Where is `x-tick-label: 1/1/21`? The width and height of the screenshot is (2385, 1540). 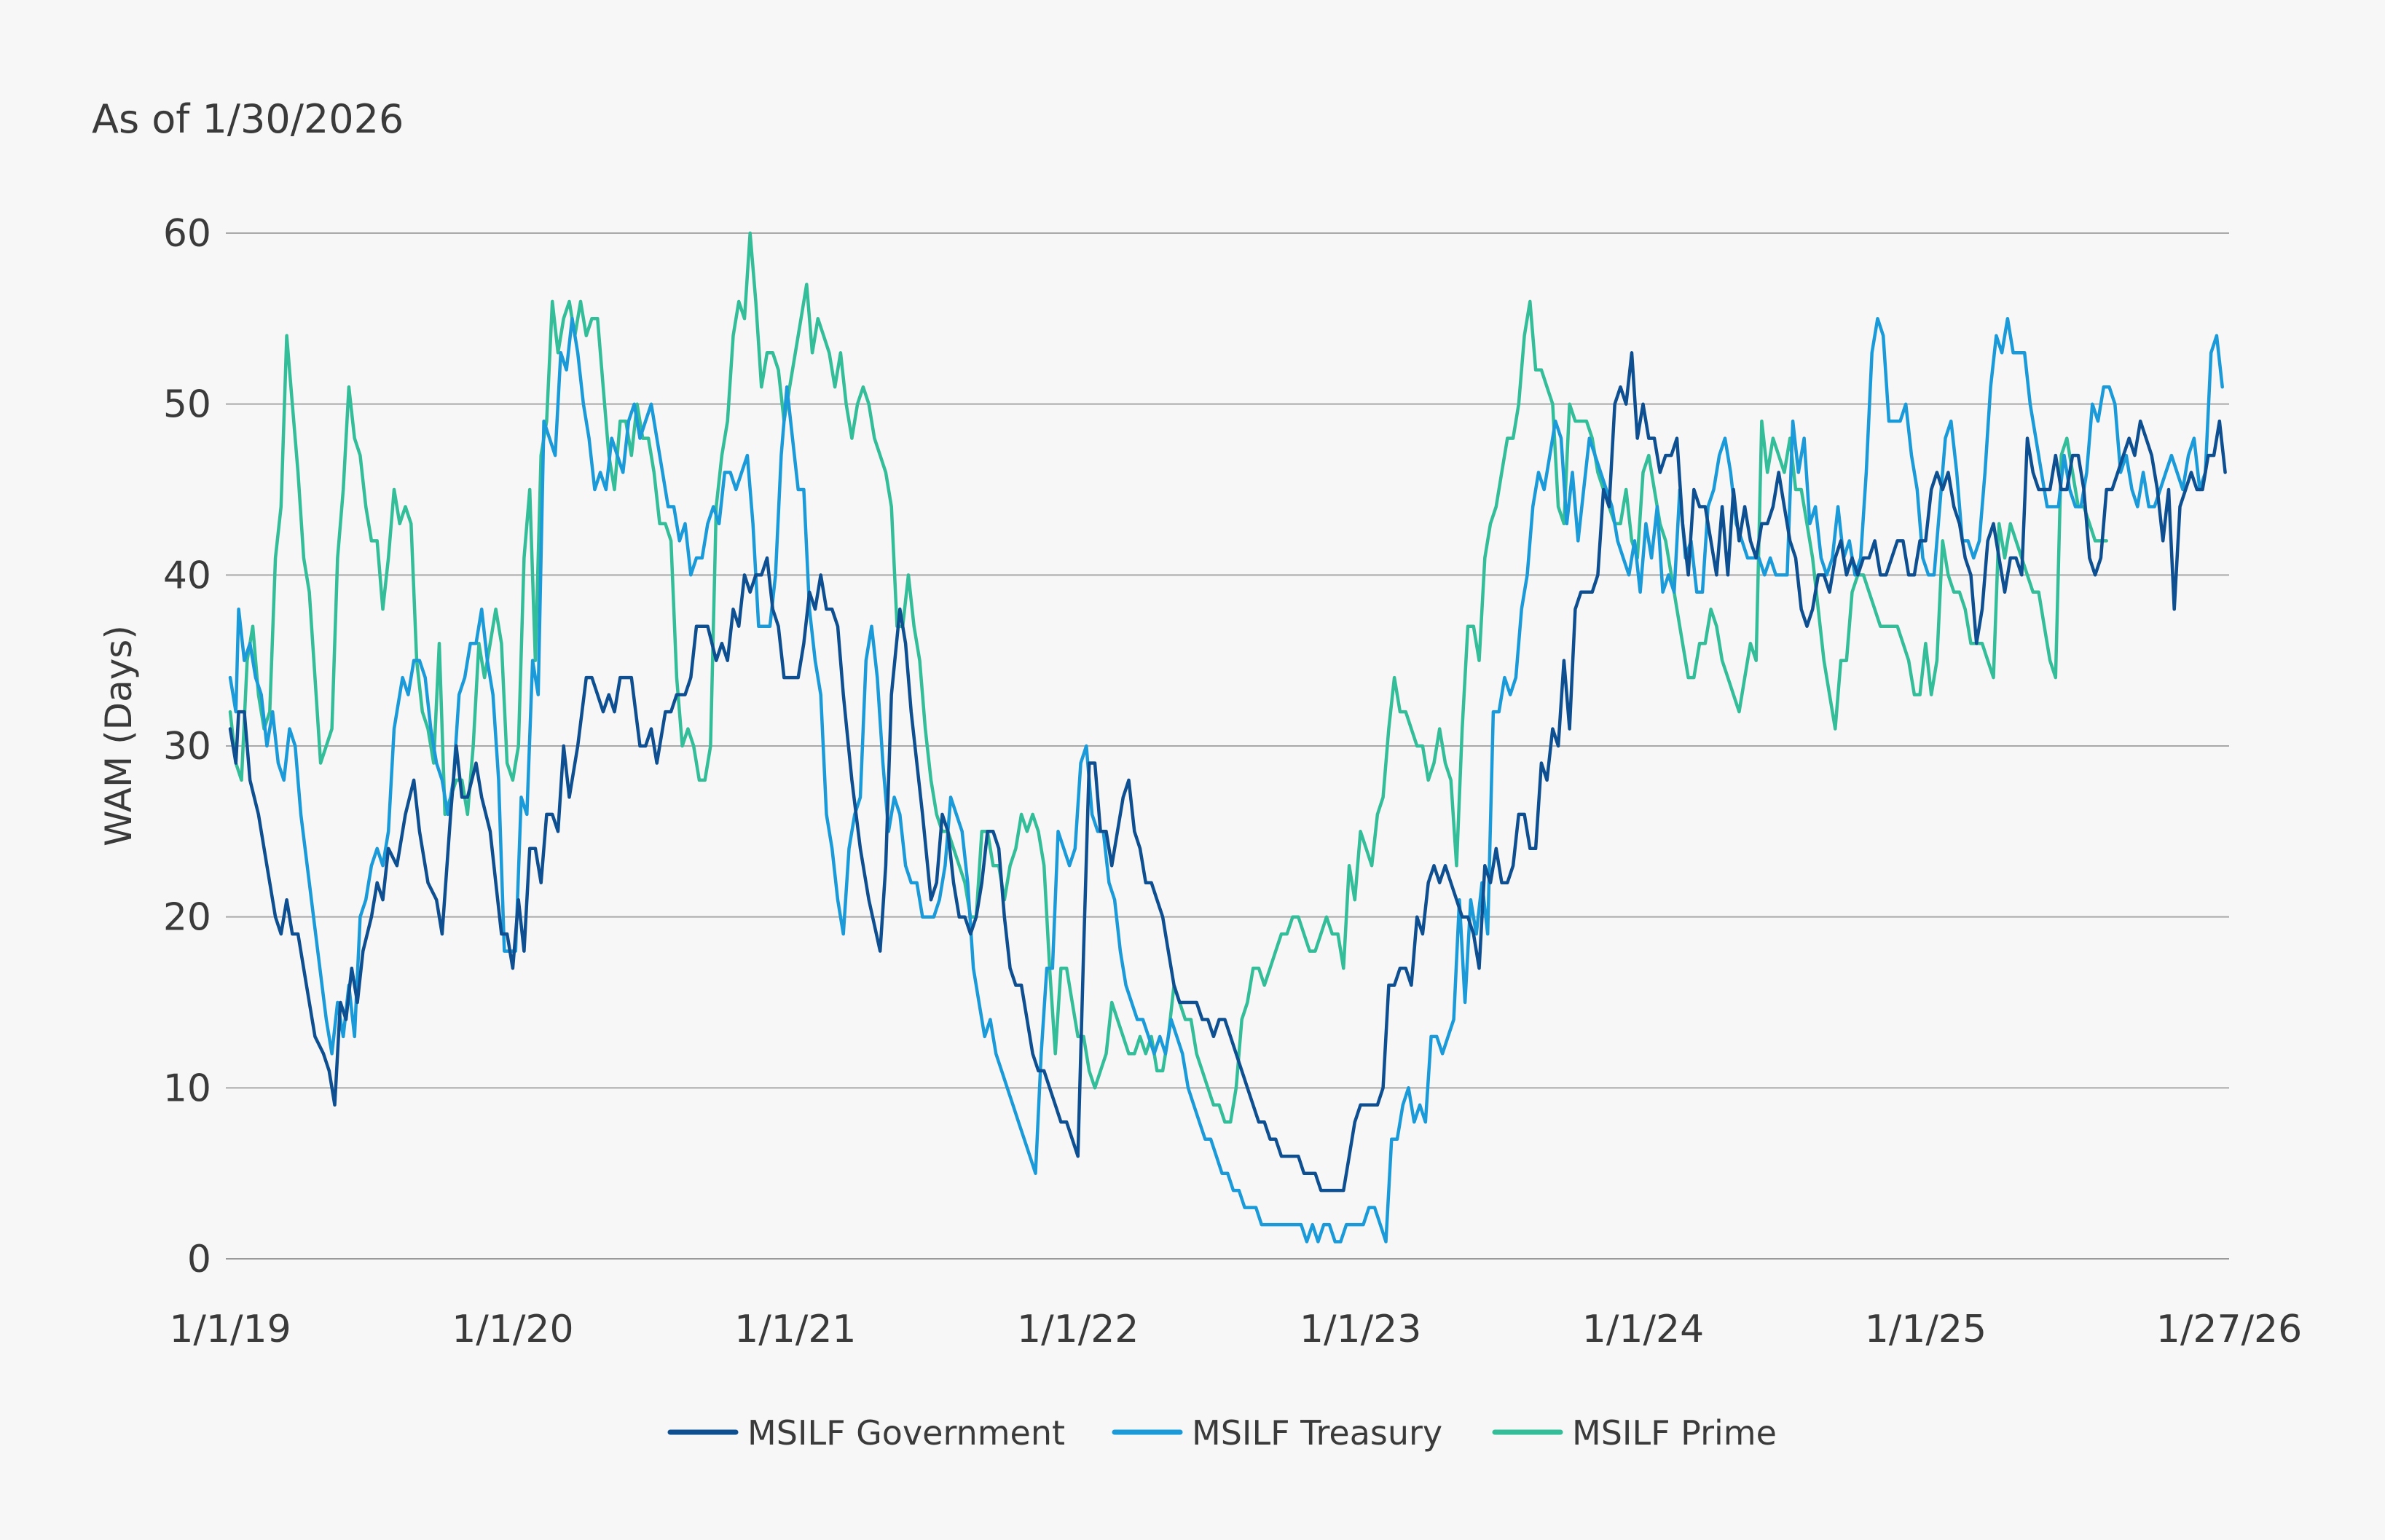 x-tick-label: 1/1/21 is located at coordinates (795, 1329).